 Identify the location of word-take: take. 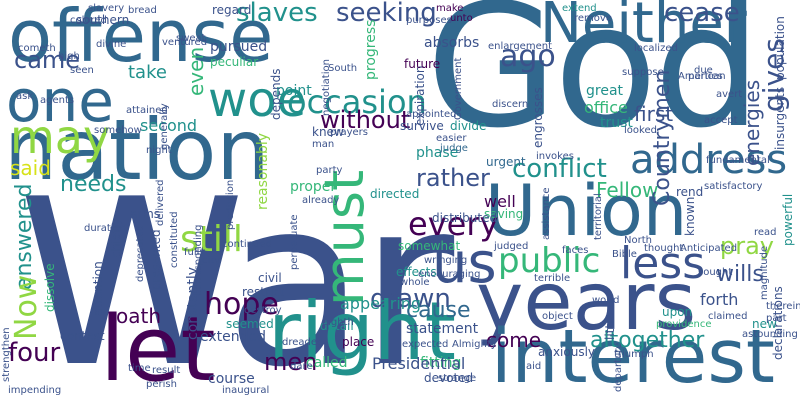
(147, 72).